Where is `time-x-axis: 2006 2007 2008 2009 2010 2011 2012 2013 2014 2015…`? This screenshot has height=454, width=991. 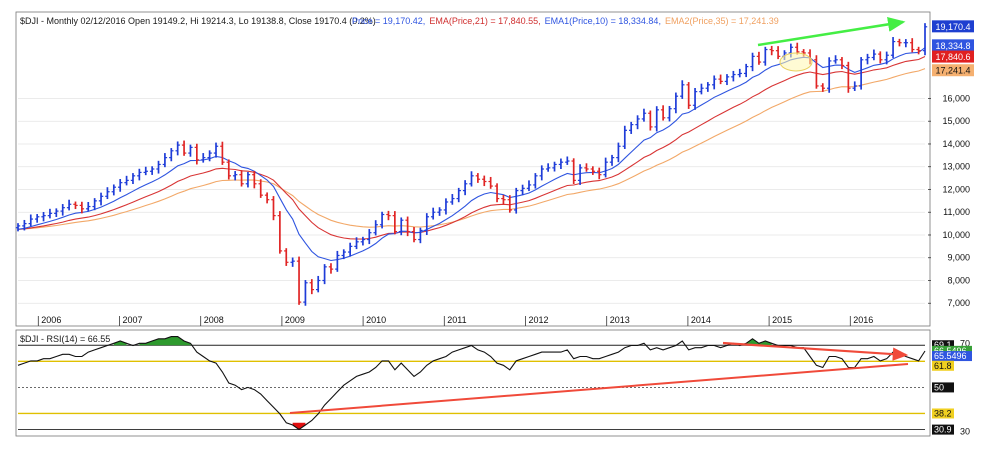 time-x-axis: 2006 2007 2008 2009 2010 2011 2012 2013 2014 2015… is located at coordinates (455, 320).